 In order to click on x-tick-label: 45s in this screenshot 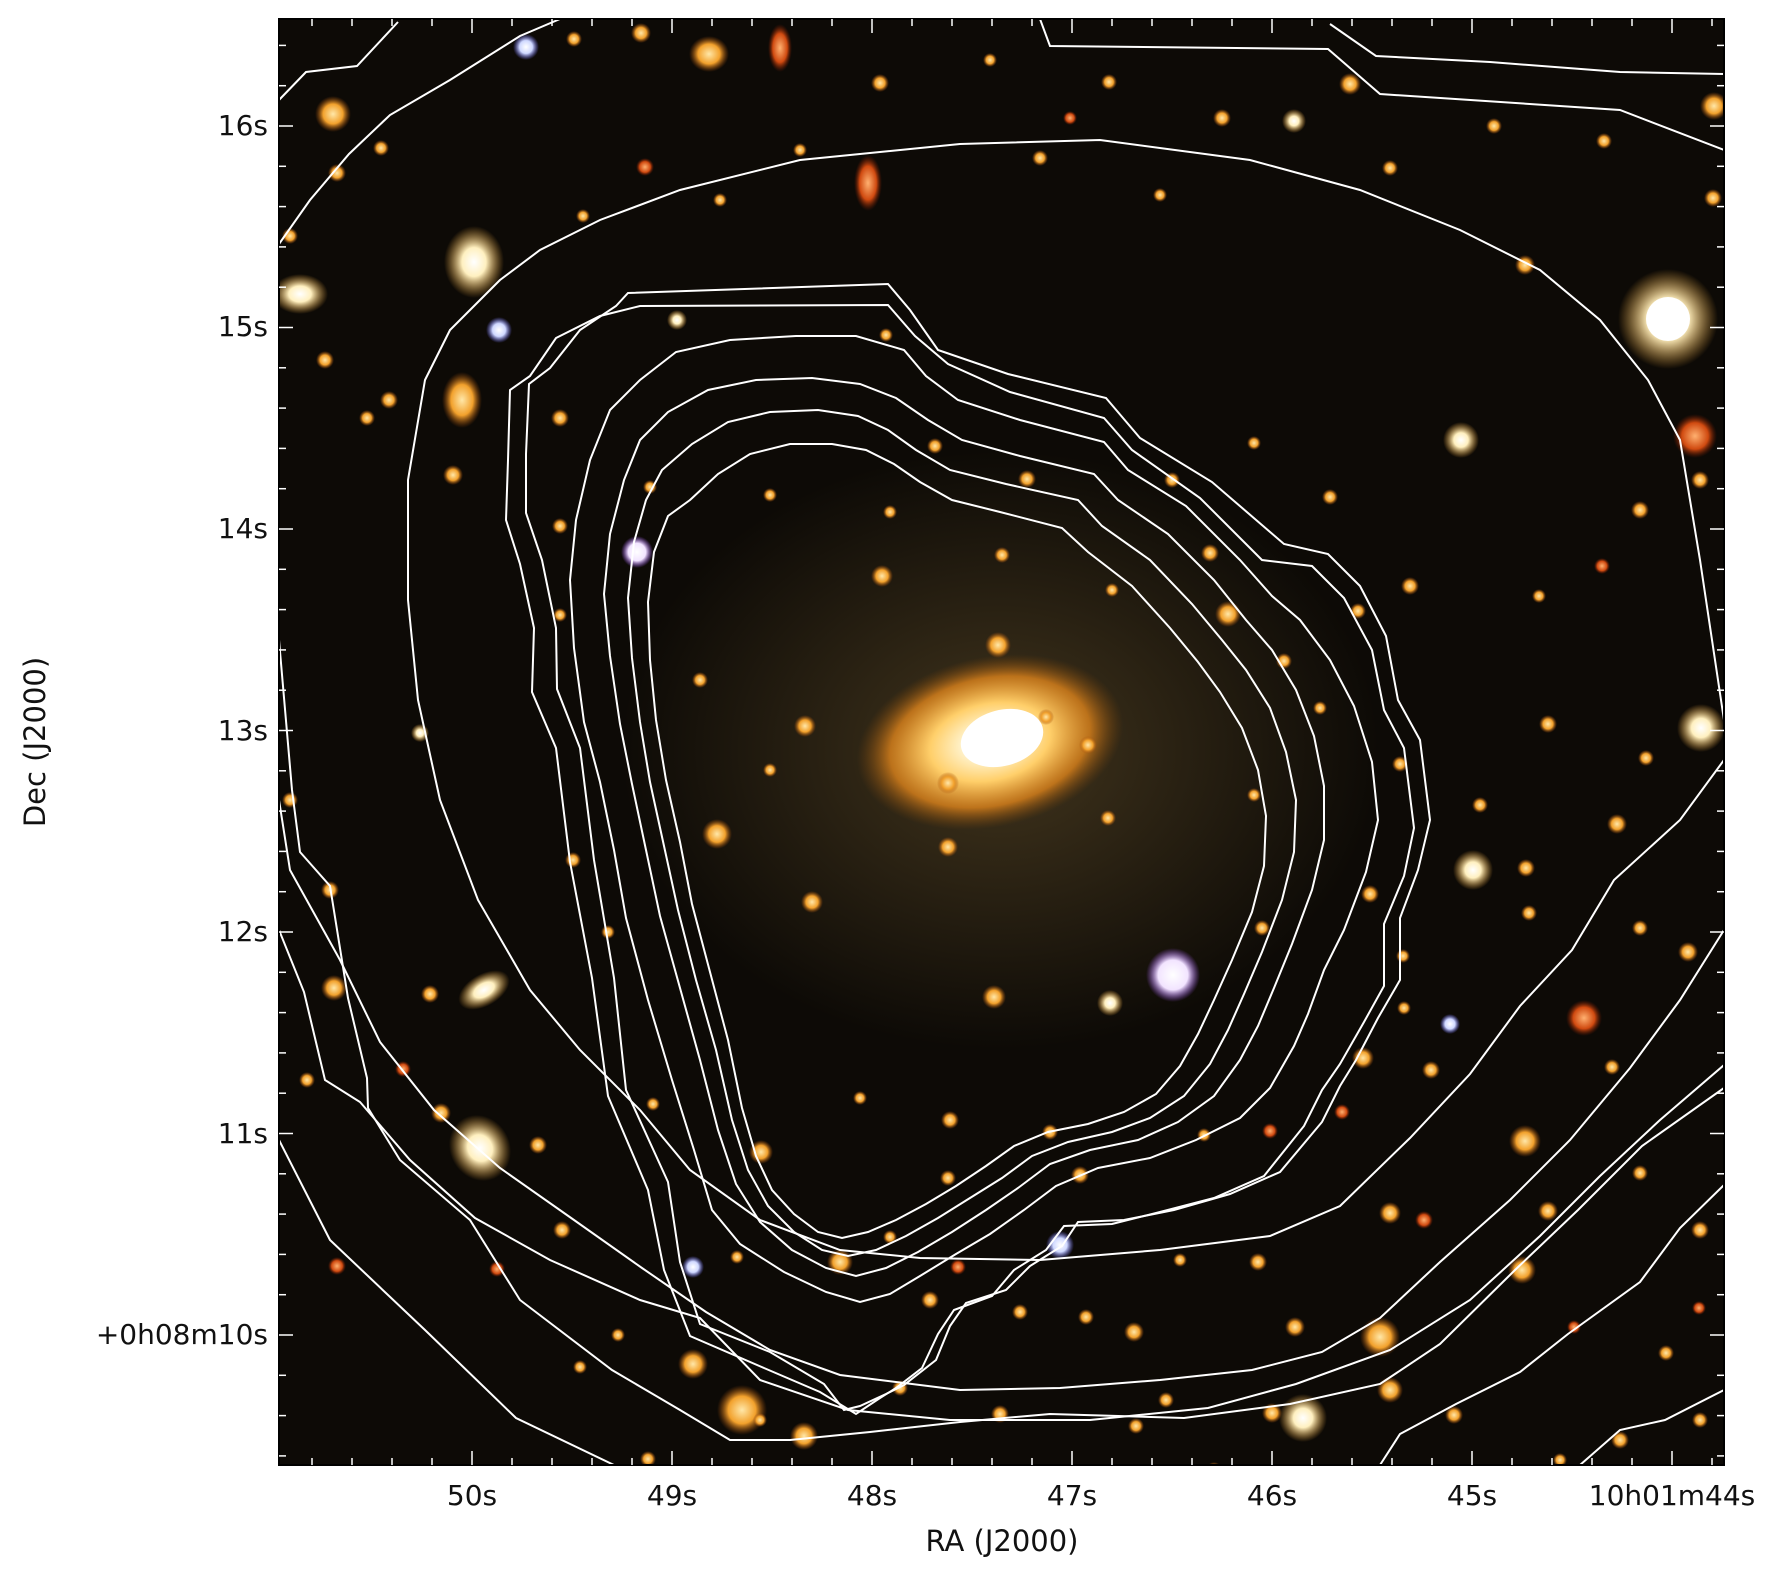, I will do `click(1472, 1495)`.